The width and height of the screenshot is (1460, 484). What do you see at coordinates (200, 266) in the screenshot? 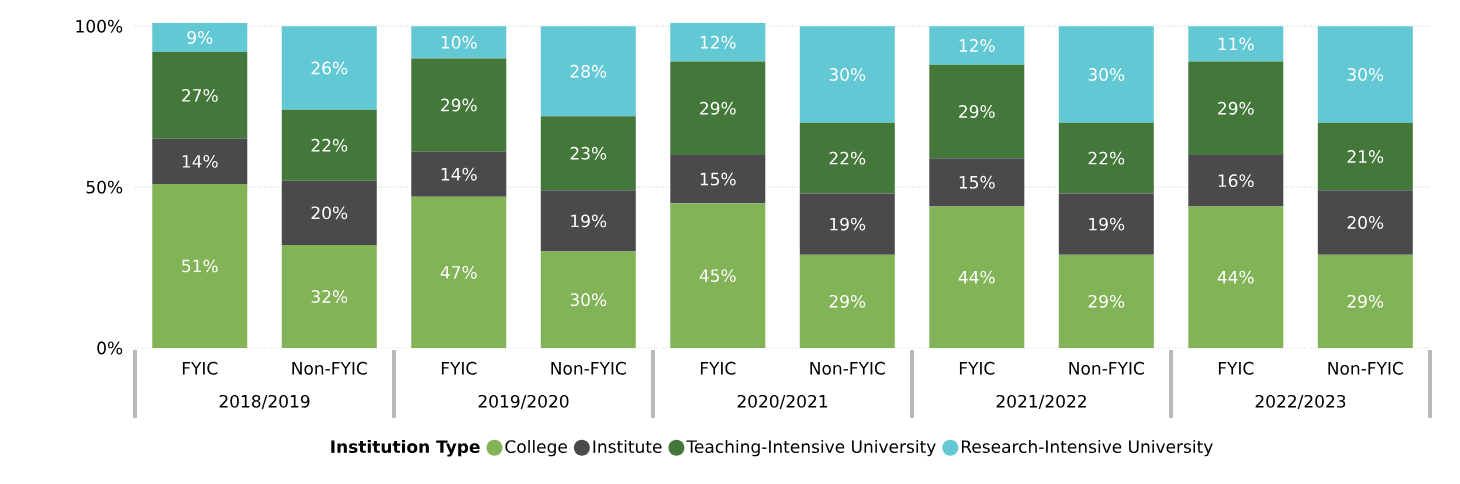
I see `data-label: 51%` at bounding box center [200, 266].